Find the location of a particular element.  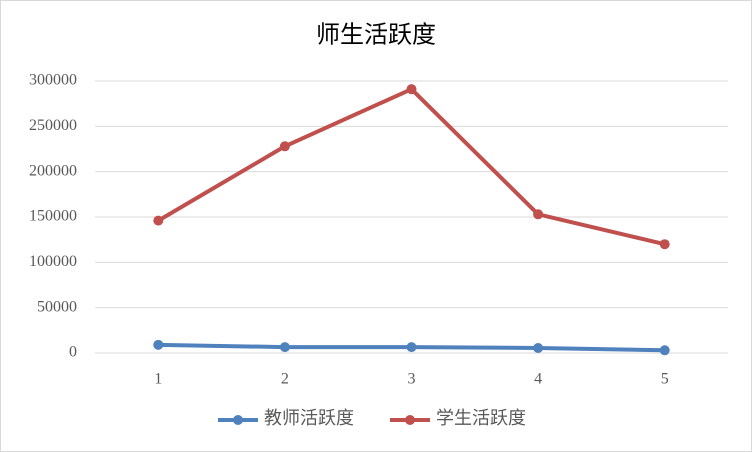

x-tick-label: 4 is located at coordinates (538, 379).